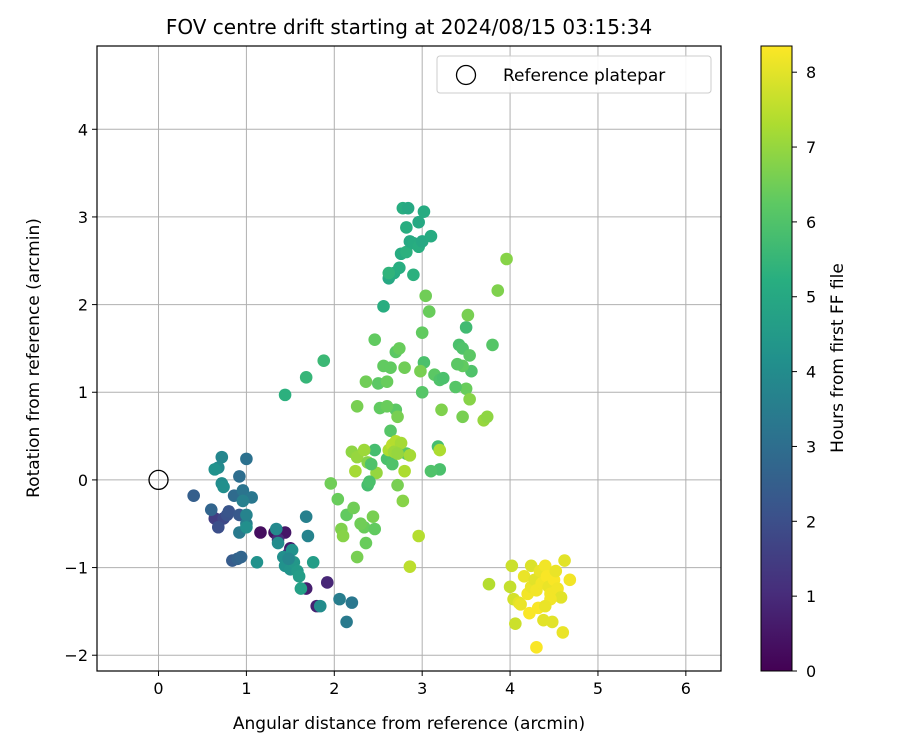 Image resolution: width=900 pixels, height=750 pixels. I want to click on x-tick-label: 4, so click(510, 688).